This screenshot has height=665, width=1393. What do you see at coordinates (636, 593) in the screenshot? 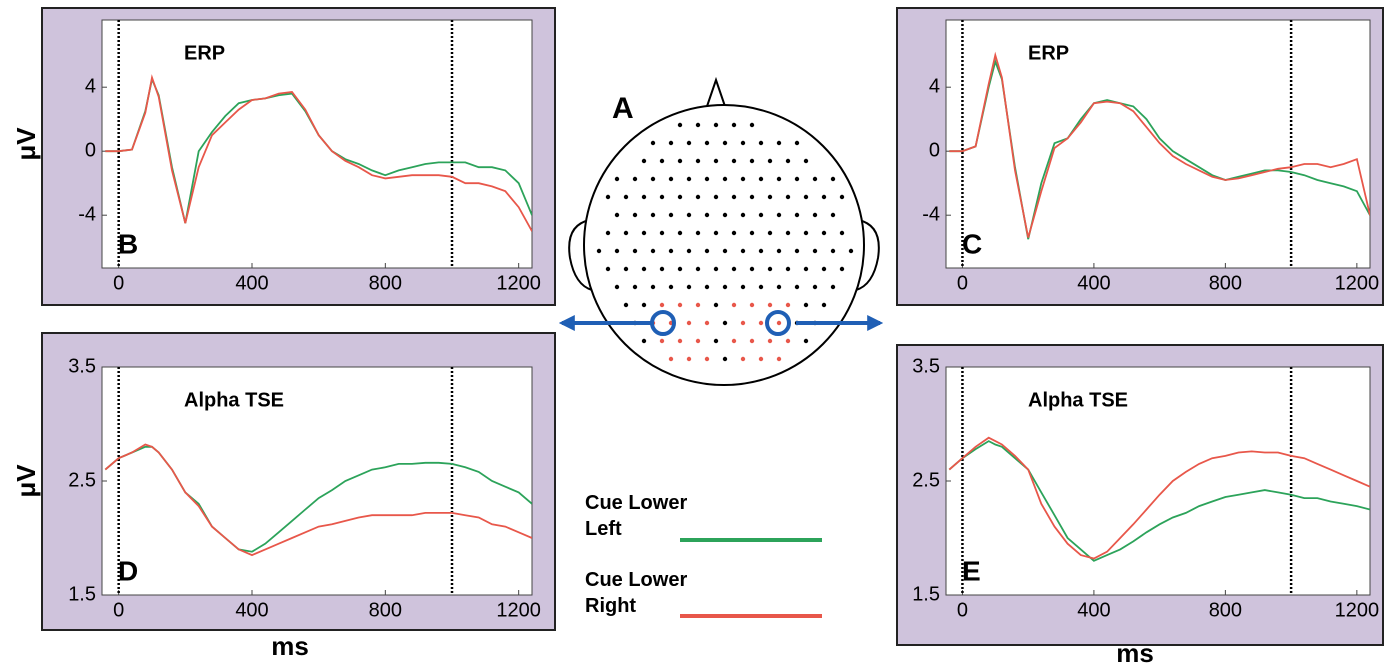
I see `legend-label: Cue Lower Right` at bounding box center [636, 593].